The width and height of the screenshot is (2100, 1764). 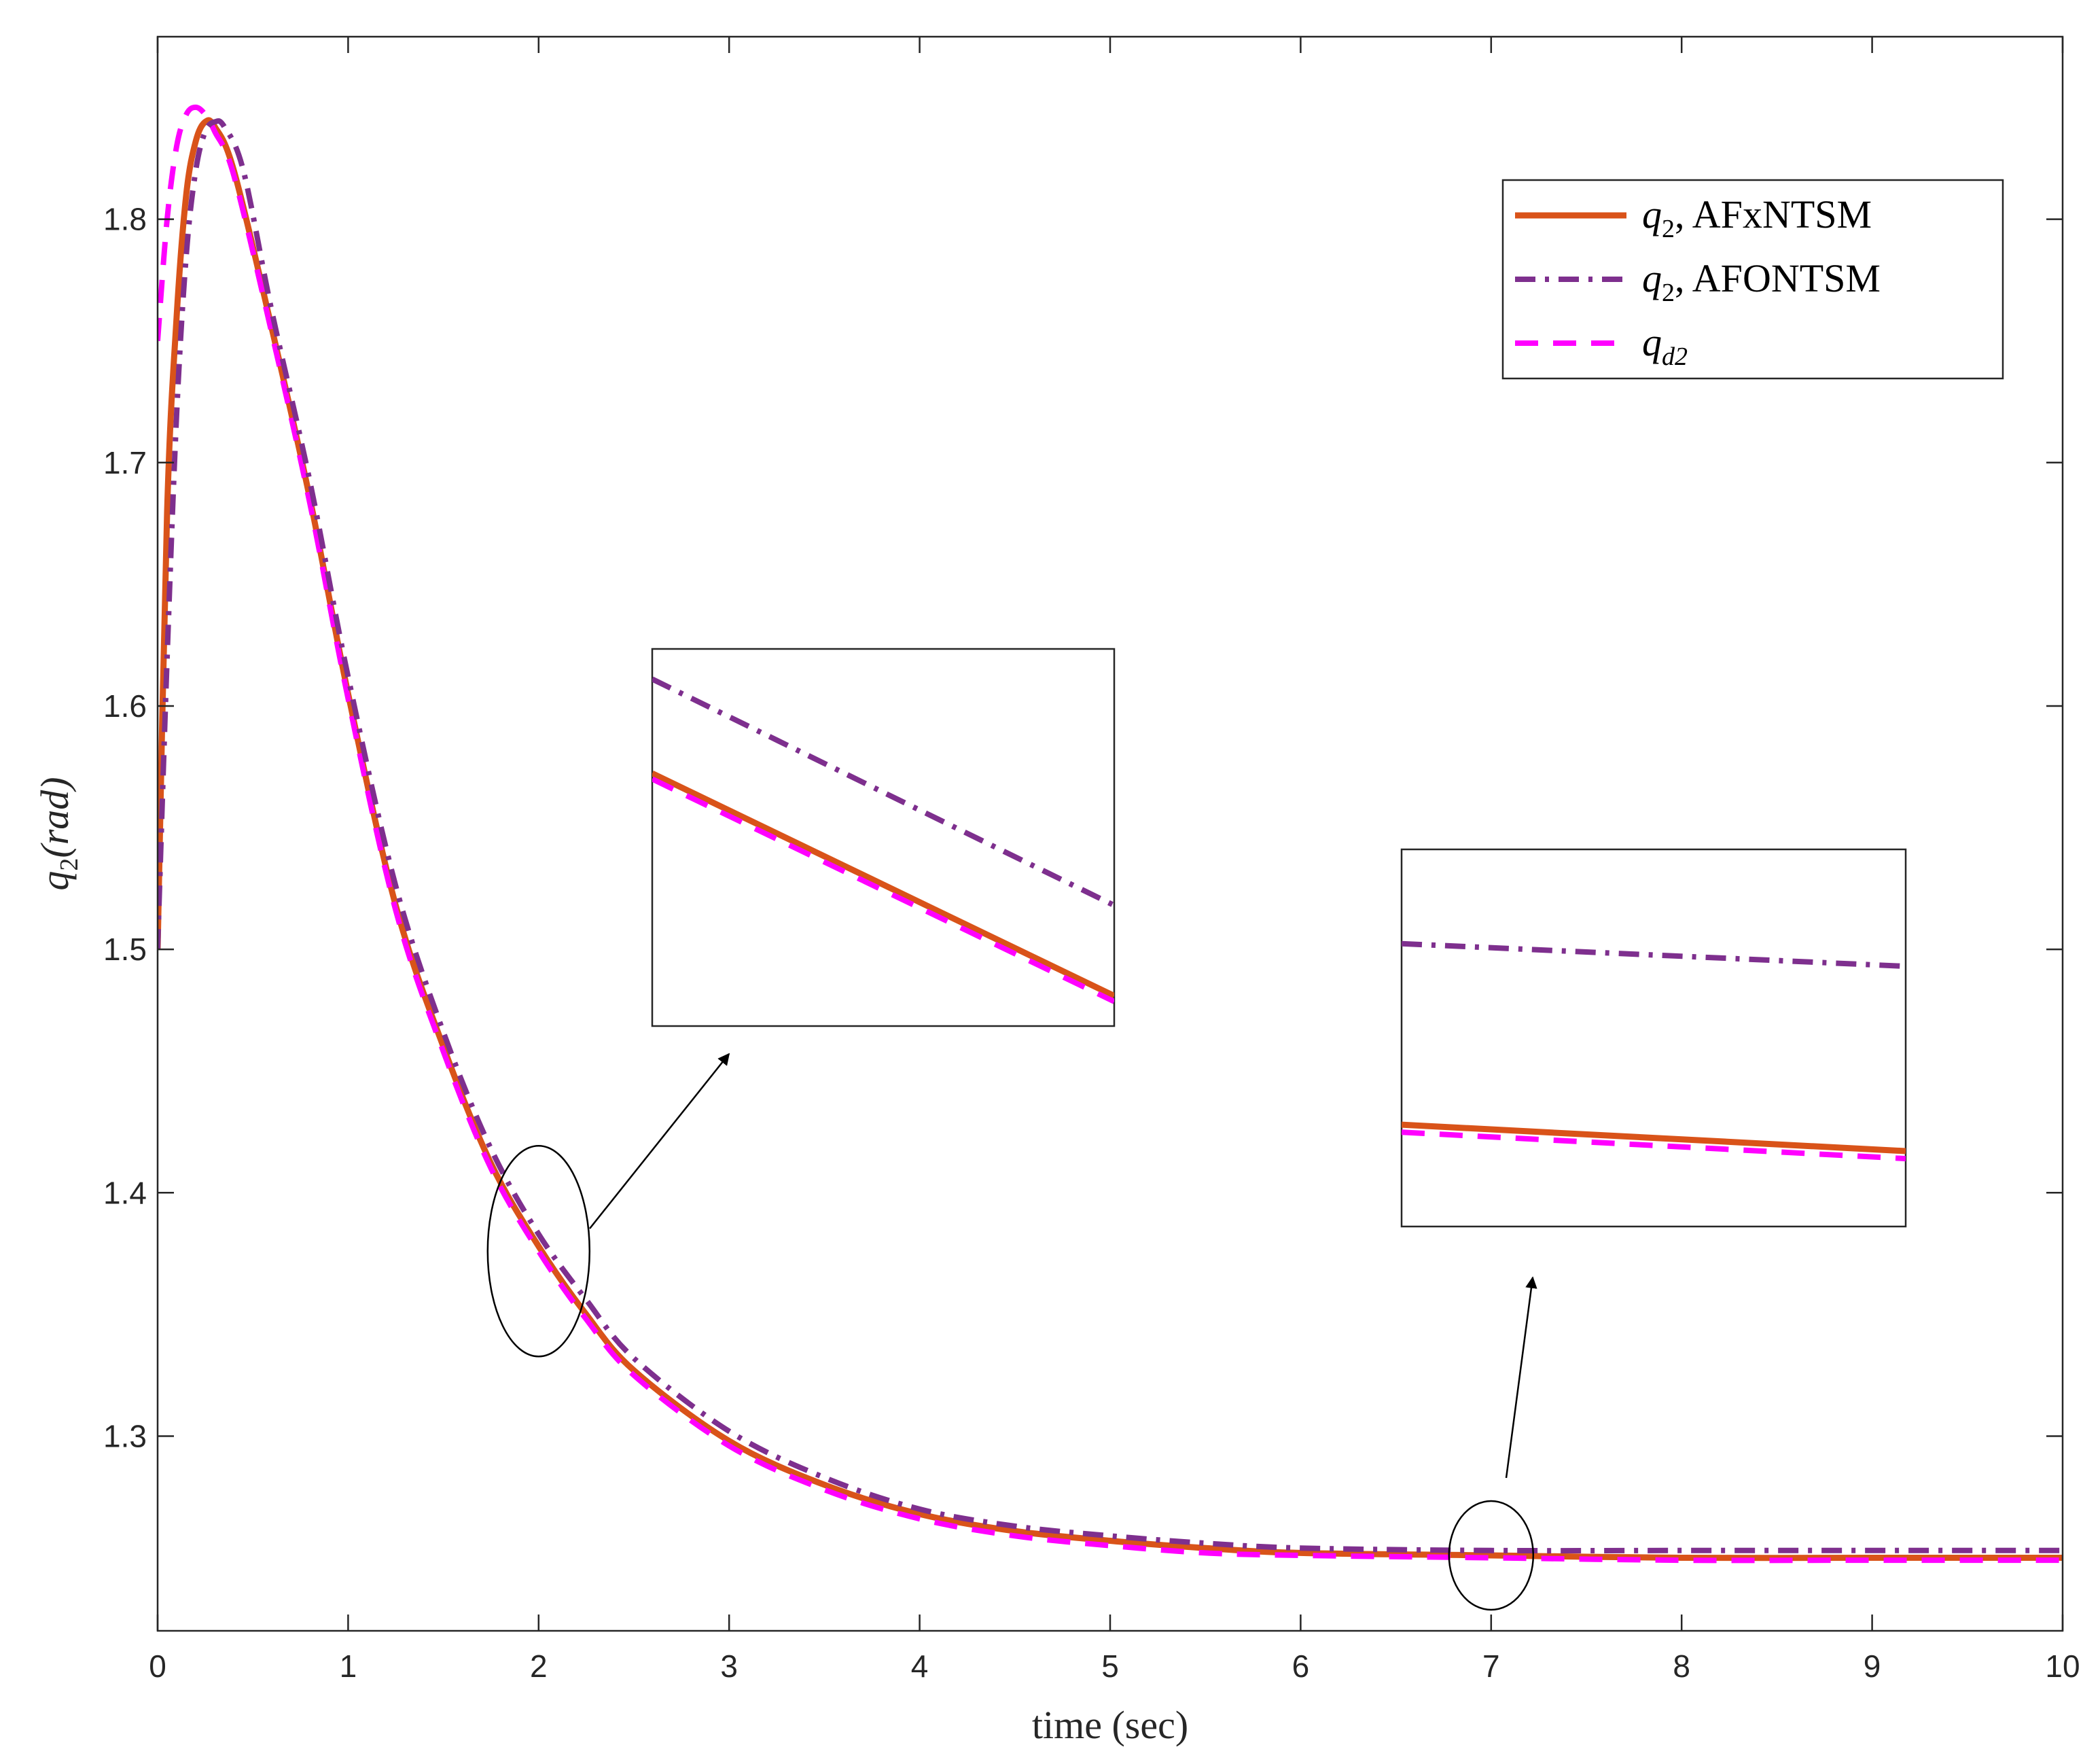 What do you see at coordinates (125, 462) in the screenshot?
I see `y-tick-label: 1.7` at bounding box center [125, 462].